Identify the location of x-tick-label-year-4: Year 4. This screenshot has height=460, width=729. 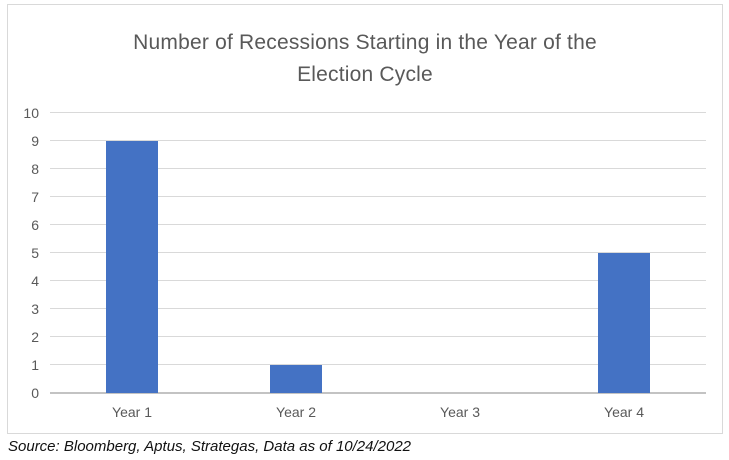
(624, 412).